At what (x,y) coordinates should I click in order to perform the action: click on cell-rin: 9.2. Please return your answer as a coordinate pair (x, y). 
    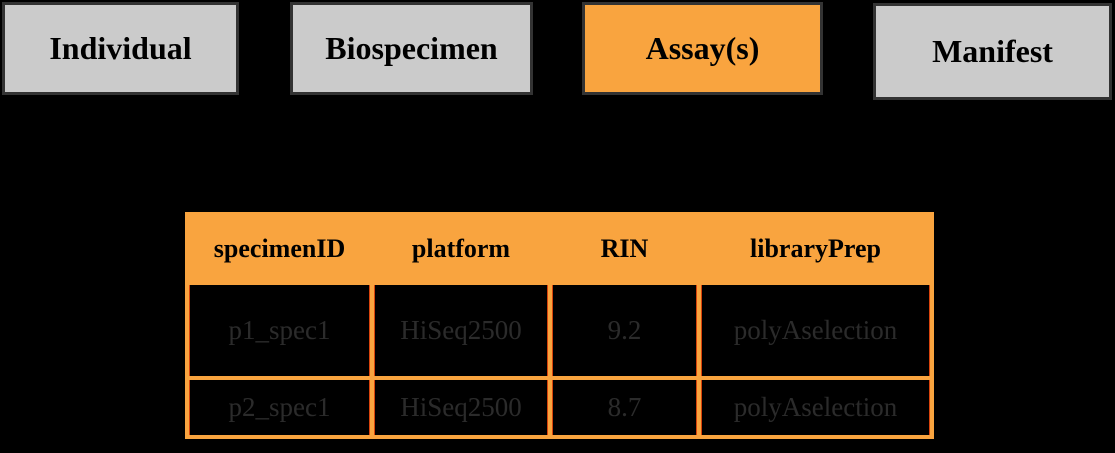
    Looking at the image, I should click on (624, 330).